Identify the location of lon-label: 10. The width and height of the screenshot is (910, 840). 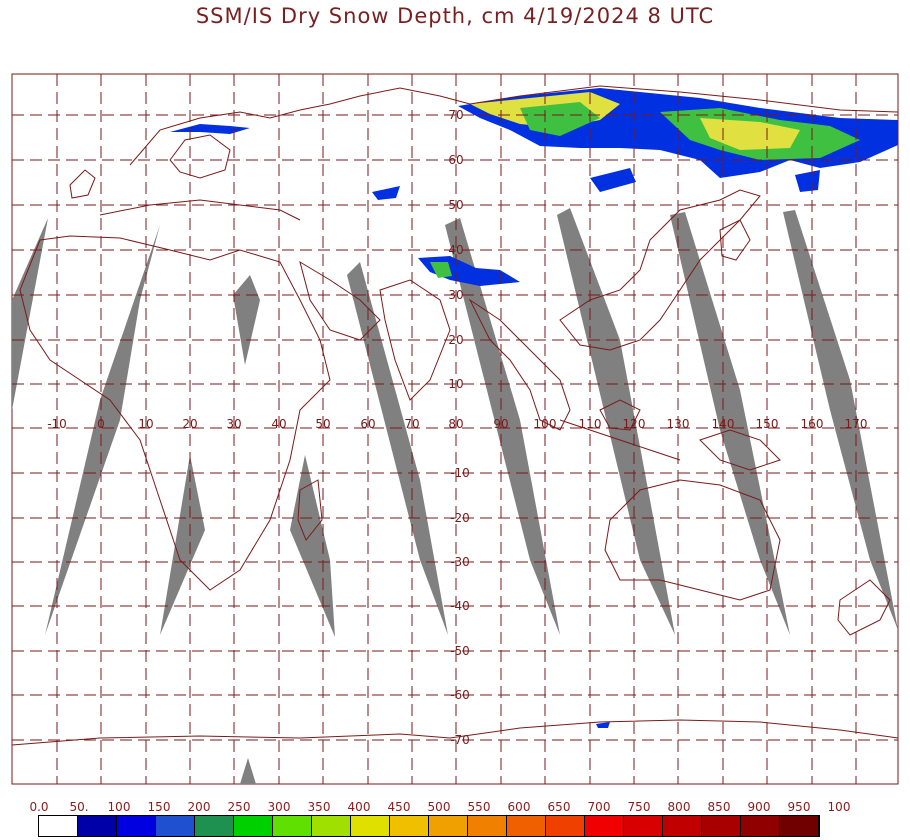
(145, 424).